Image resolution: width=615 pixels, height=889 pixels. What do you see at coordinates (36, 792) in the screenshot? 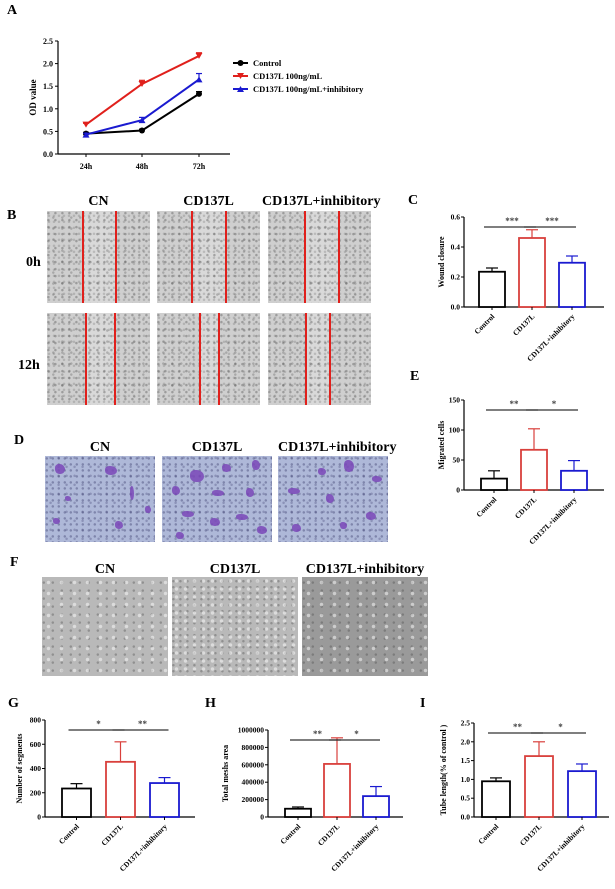
I see `svg-text: 200` at bounding box center [36, 792].